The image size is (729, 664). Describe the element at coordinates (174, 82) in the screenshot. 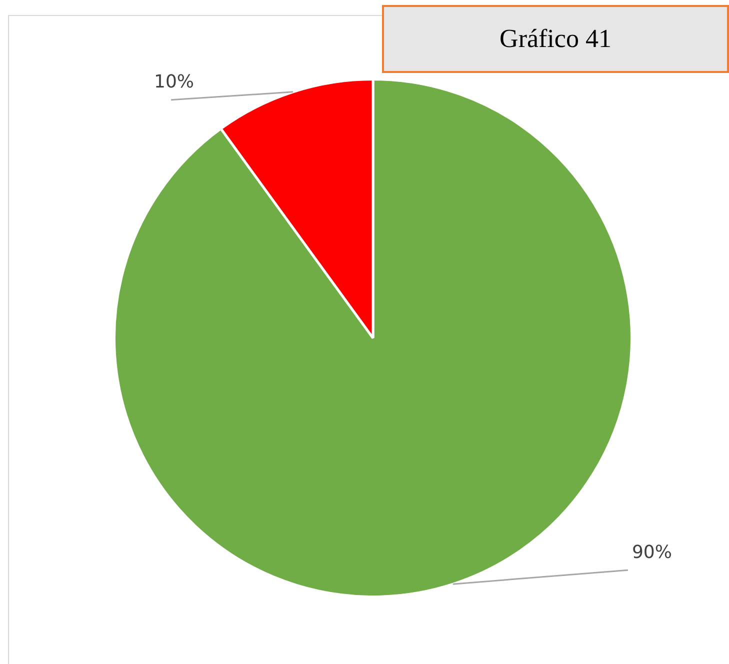

I see `data-label: 10%` at that location.